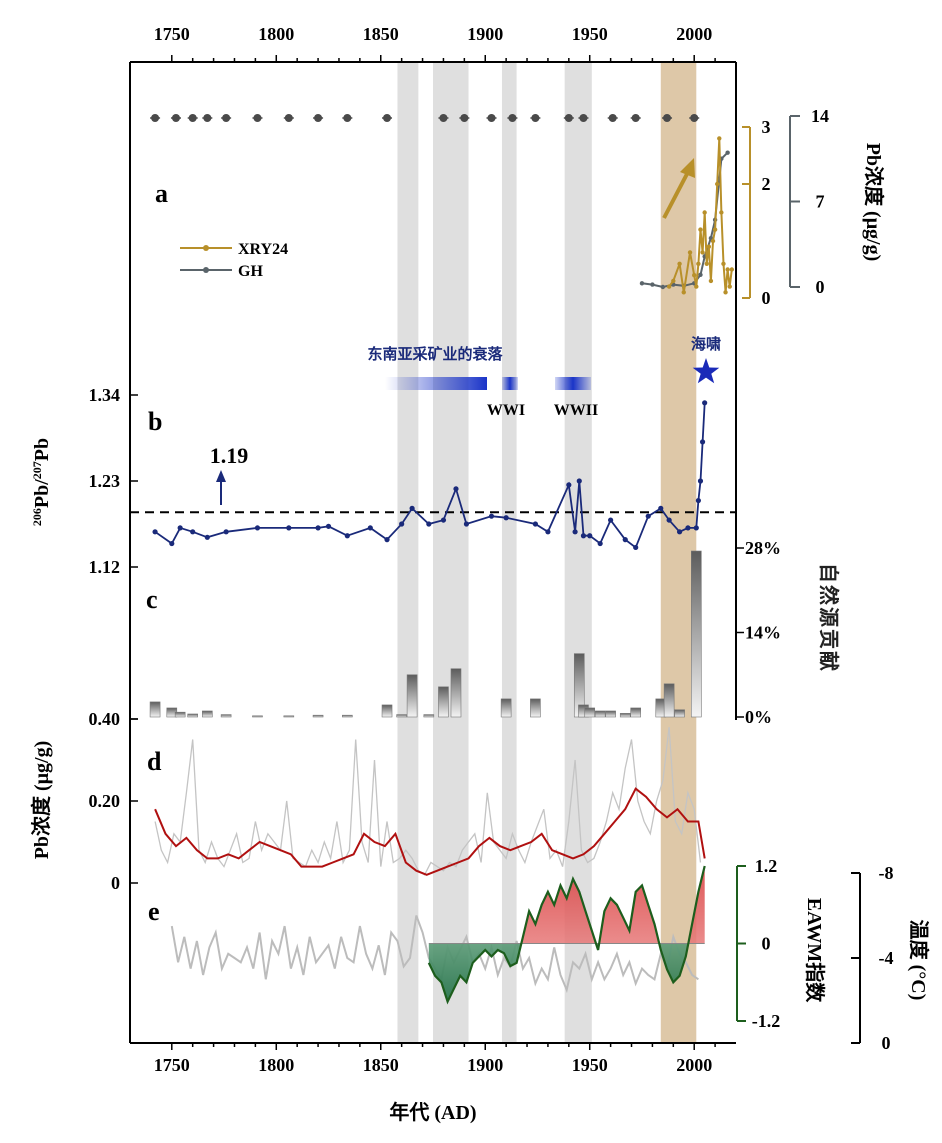 This screenshot has width=942, height=1143. I want to click on ytick-label-c: 0%, so click(758, 717).